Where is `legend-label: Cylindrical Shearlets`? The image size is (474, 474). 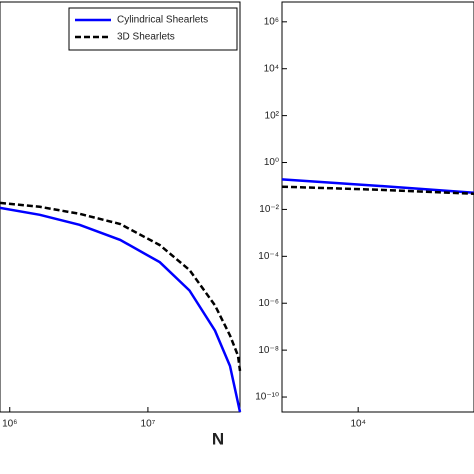
legend-label: Cylindrical Shearlets is located at coordinates (162, 20).